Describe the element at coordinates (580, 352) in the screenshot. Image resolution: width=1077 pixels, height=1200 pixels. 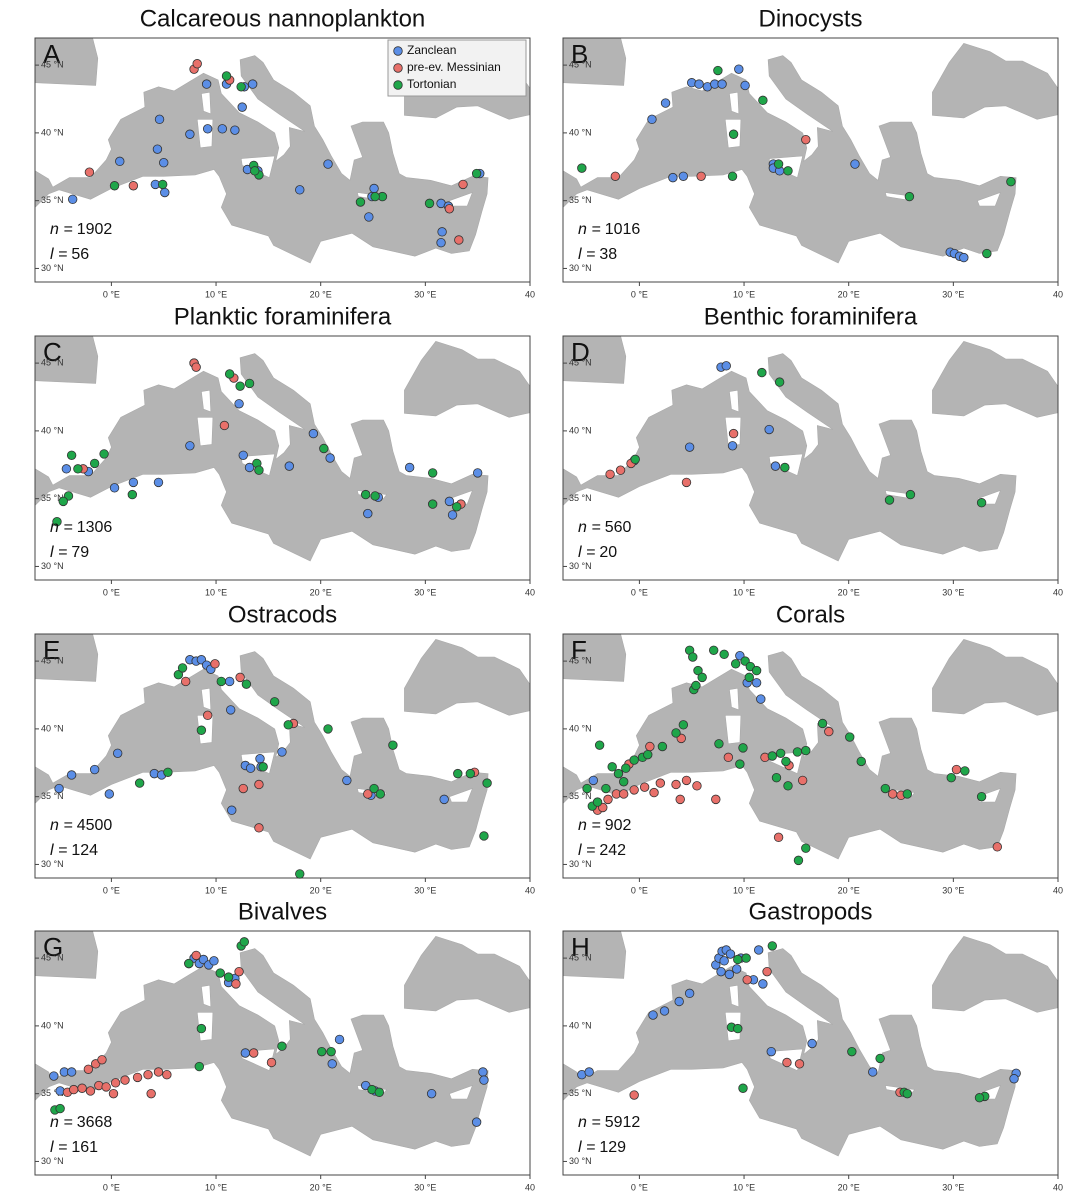
I see `panel-letter: D` at that location.